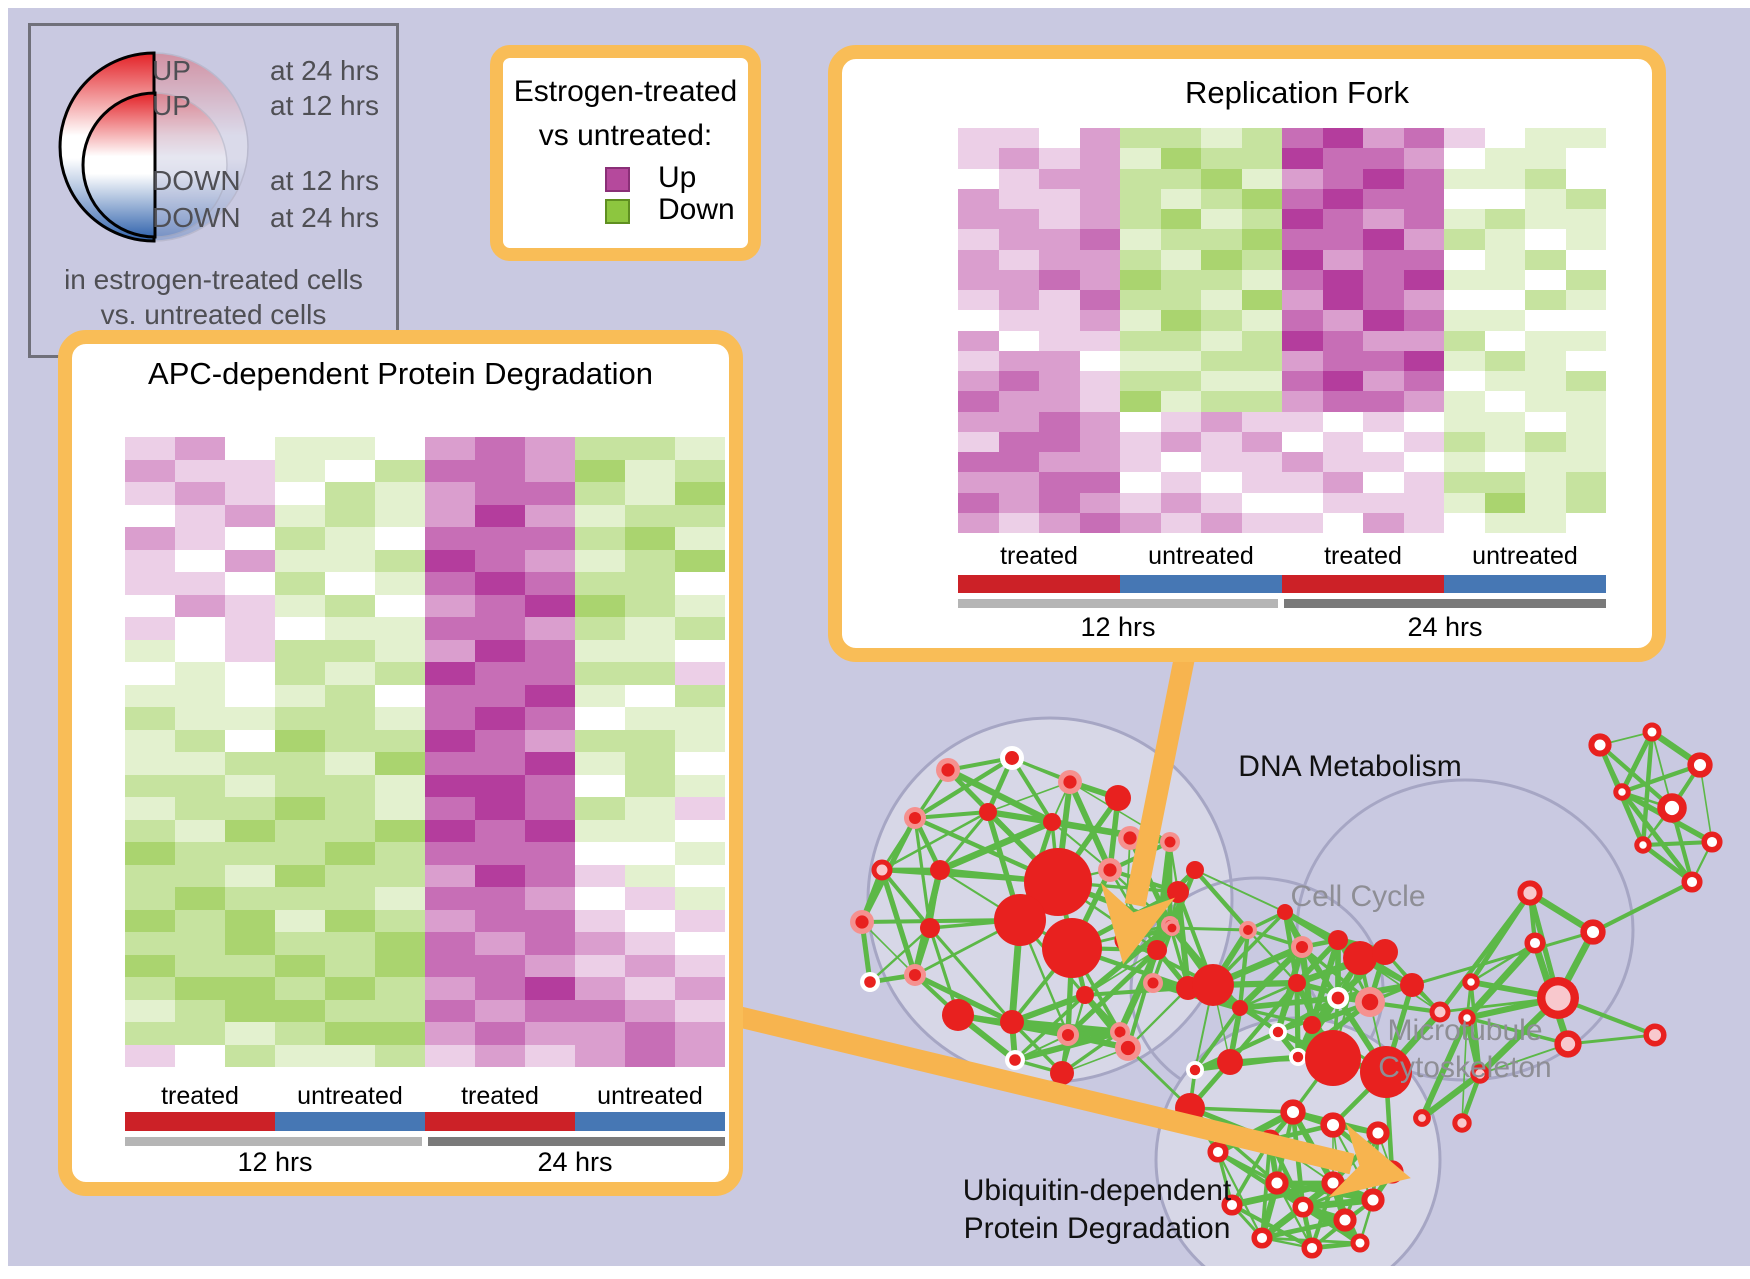 This screenshot has width=1750, height=1279. Describe the element at coordinates (625, 91) in the screenshot. I see `estrogen-legend-title-line1: Estrogen-treated` at that location.